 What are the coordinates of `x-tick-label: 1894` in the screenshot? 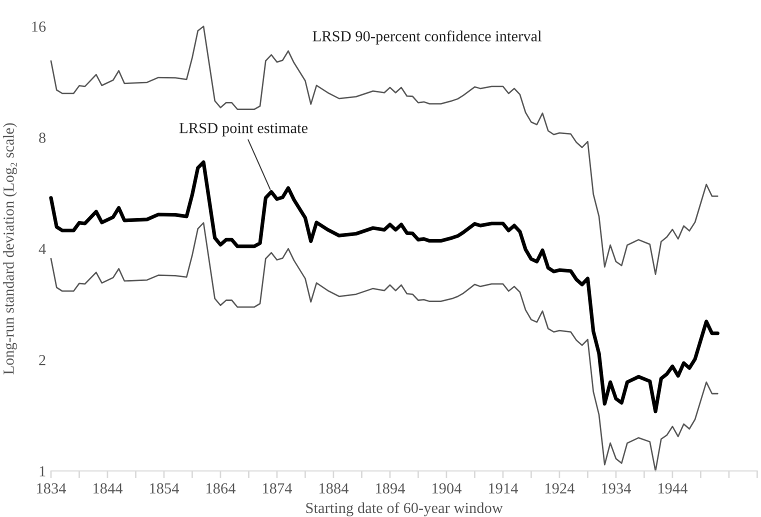 It's located at (391, 488).